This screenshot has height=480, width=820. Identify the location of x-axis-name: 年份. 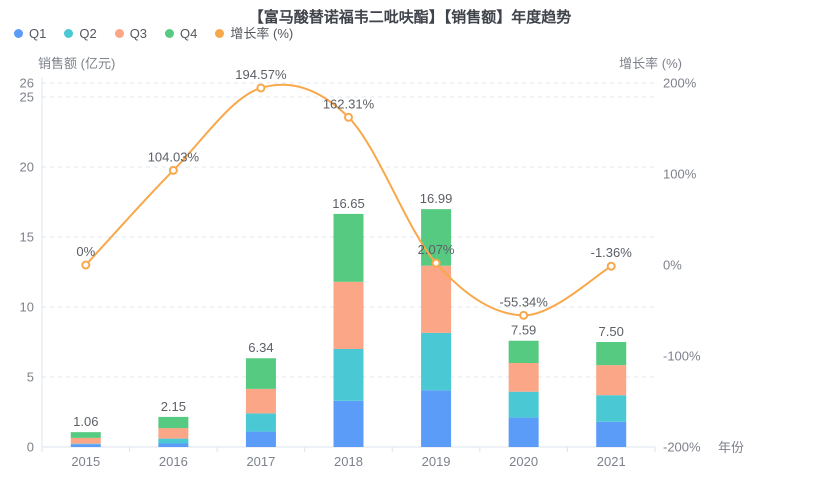
(731, 447).